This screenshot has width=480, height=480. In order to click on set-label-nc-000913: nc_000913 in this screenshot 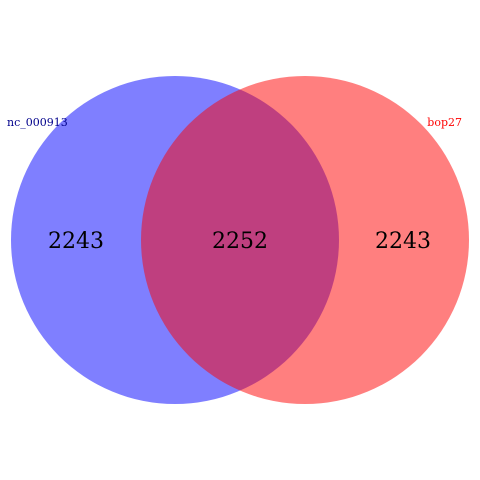, I will do `click(37, 122)`.